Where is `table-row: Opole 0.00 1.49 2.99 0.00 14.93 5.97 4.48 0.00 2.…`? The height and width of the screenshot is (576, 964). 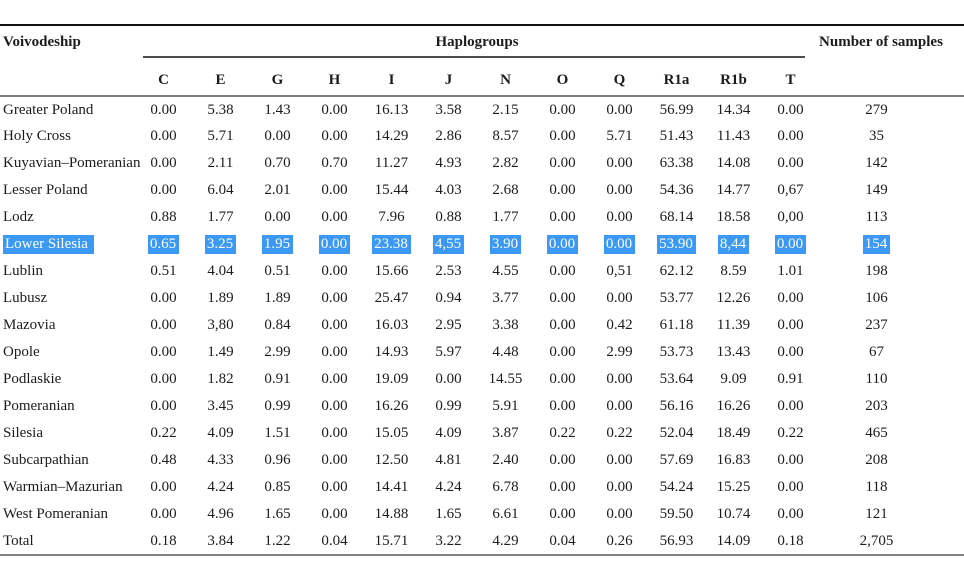 table-row: Opole 0.00 1.49 2.99 0.00 14.93 5.97 4.48 0.00 2.… is located at coordinates (482, 352).